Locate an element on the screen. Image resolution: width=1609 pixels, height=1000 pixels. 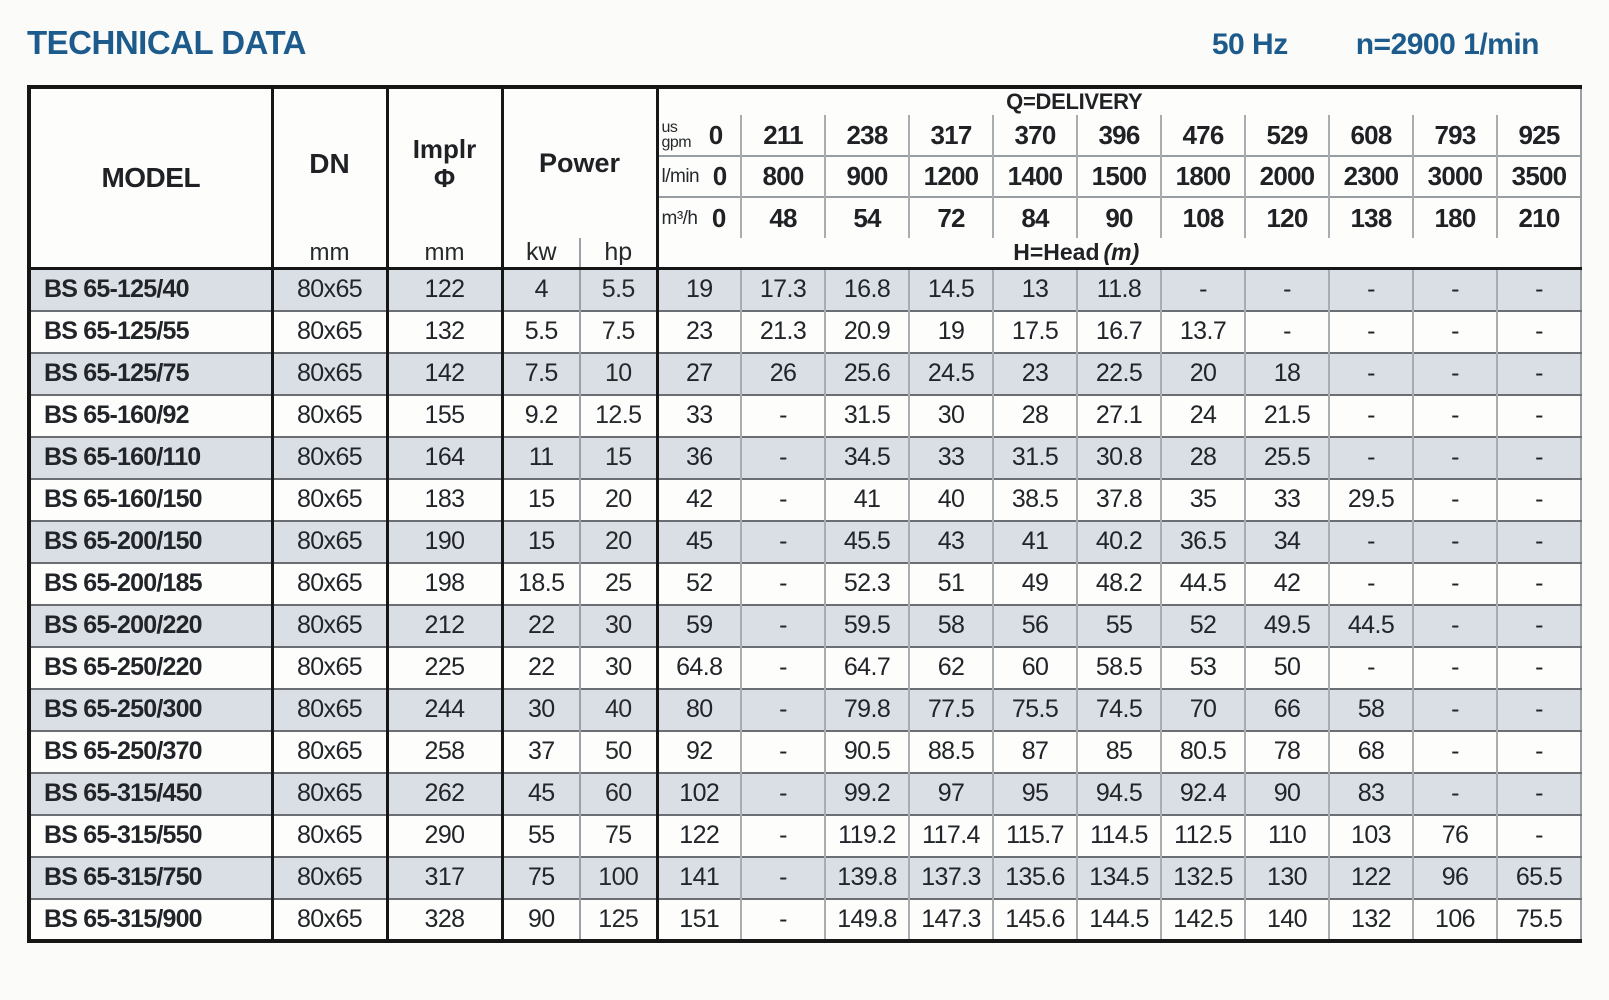
head-value-cell: 106 is located at coordinates (1454, 919).